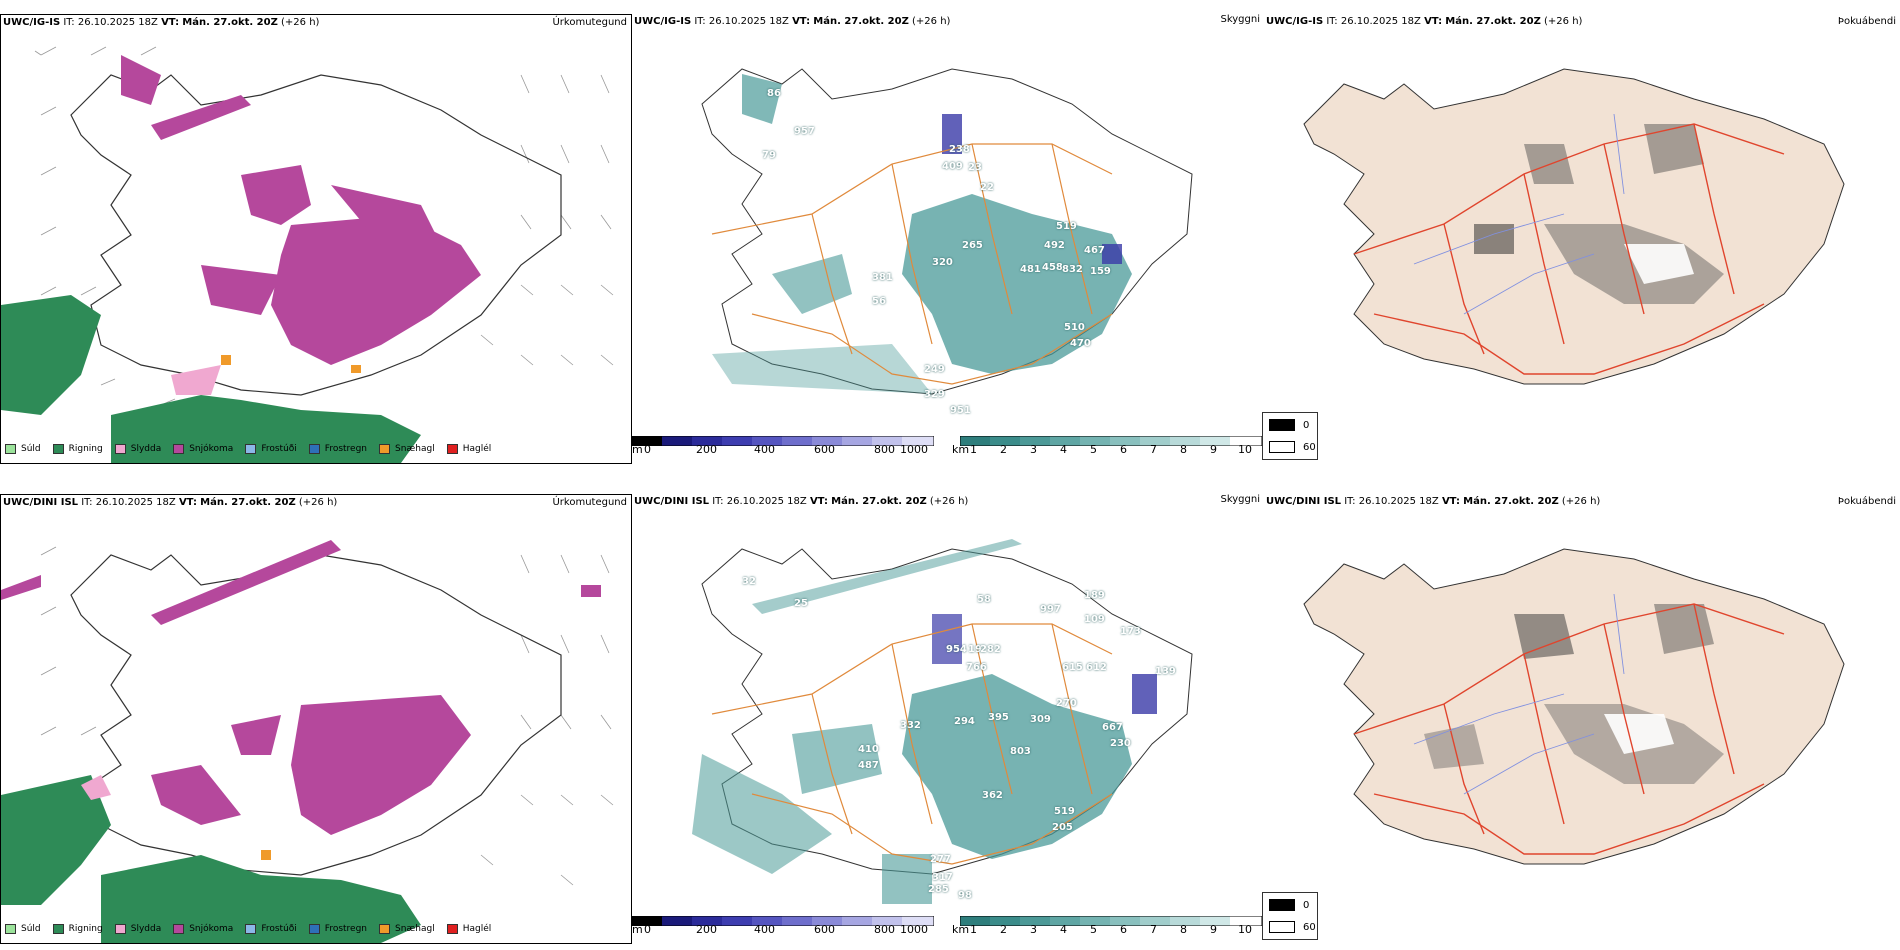  Describe the element at coordinates (1094, 619) in the screenshot. I see `cloud-base-label: 109` at that location.